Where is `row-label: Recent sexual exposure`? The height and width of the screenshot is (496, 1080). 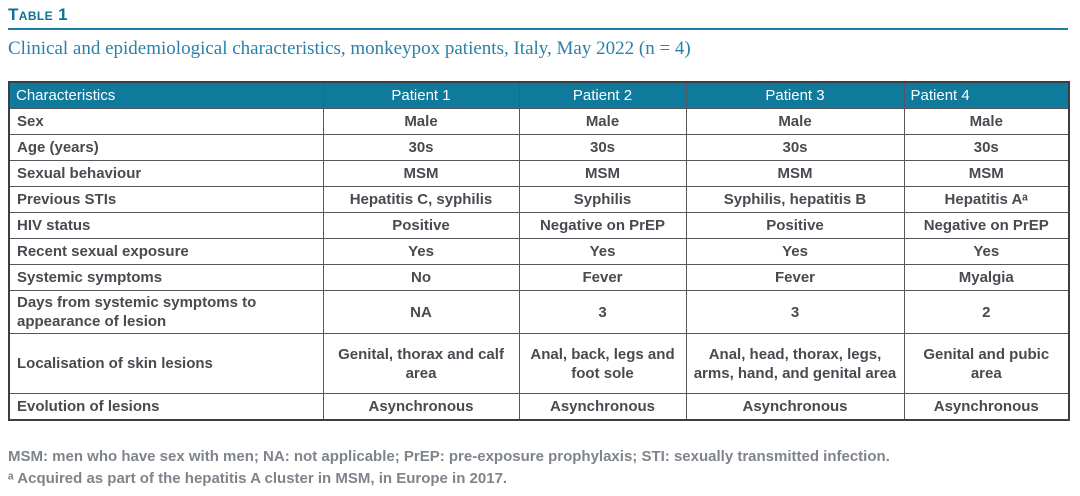
row-label: Recent sexual exposure is located at coordinates (166, 251).